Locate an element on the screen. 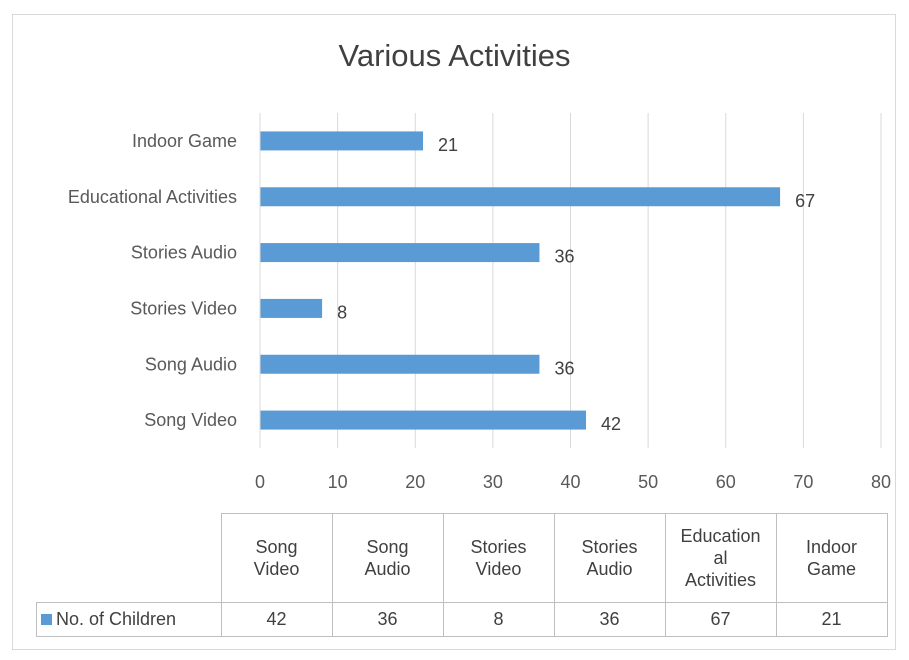 The width and height of the screenshot is (909, 660). x-tick-label: 40 is located at coordinates (570, 482).